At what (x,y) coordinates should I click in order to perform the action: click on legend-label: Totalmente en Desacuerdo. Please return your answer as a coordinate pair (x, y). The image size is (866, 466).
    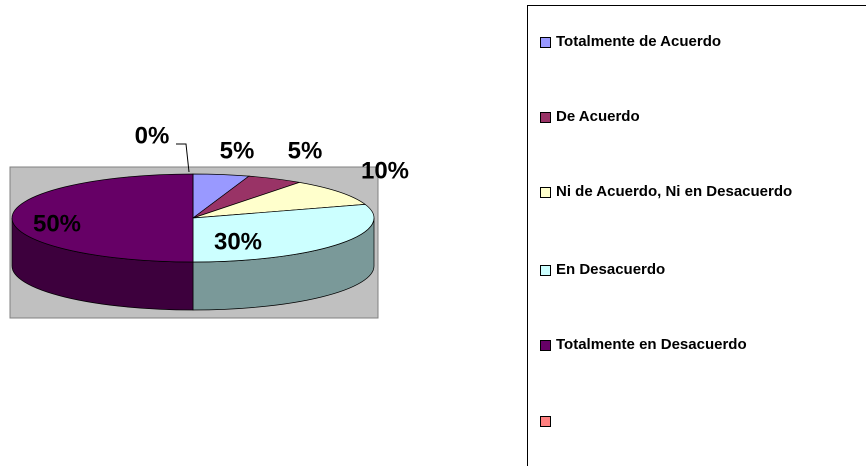
    Looking at the image, I should click on (651, 344).